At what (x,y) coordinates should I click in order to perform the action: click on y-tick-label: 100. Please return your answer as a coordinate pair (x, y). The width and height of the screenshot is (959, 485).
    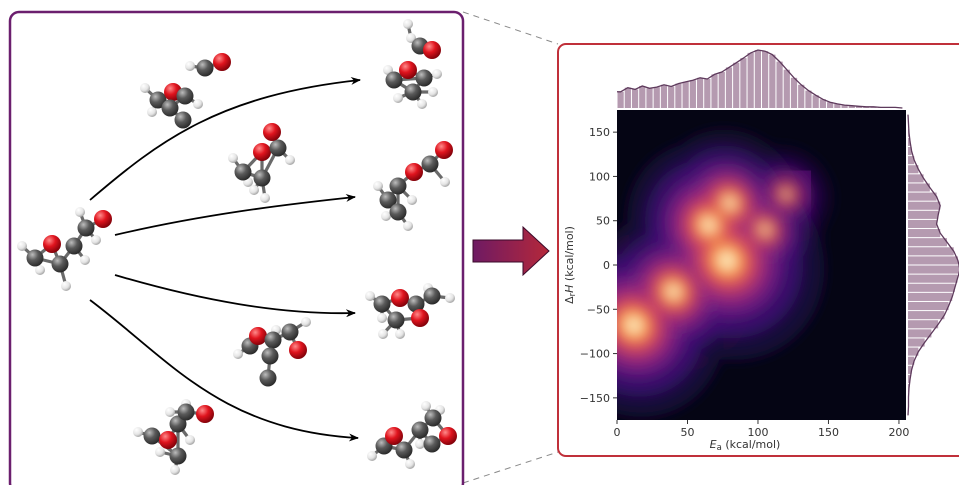
    Looking at the image, I should click on (599, 176).